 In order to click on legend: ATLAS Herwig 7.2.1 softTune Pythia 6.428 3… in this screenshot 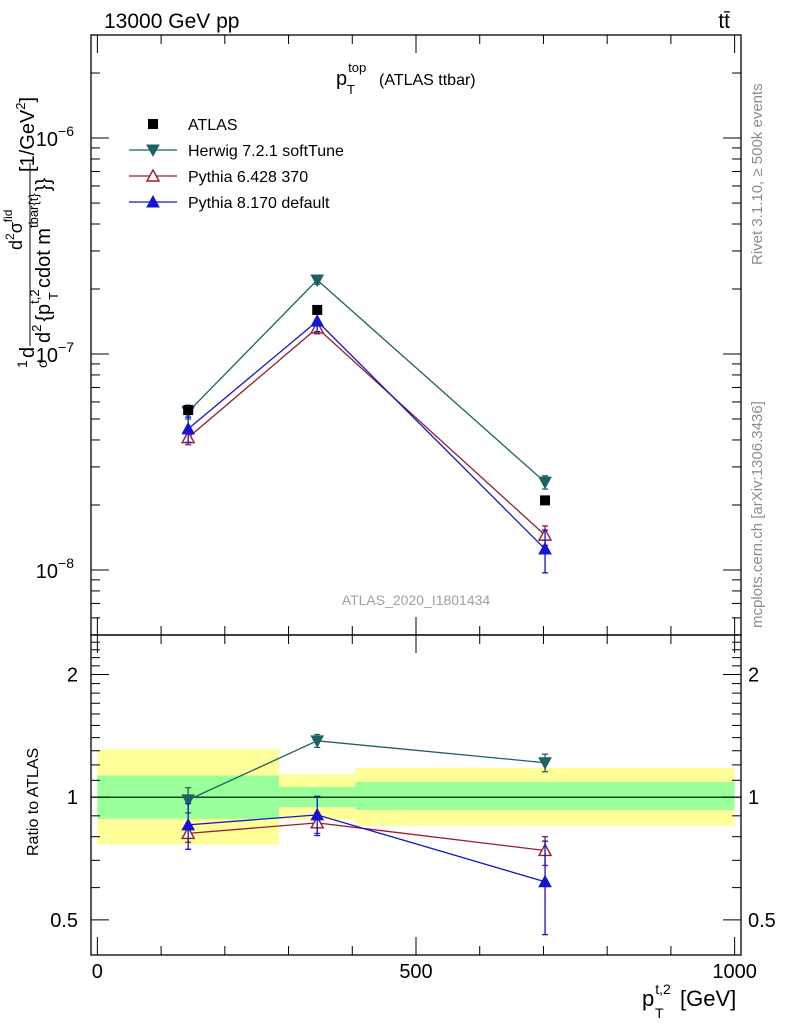, I will do `click(236, 164)`.